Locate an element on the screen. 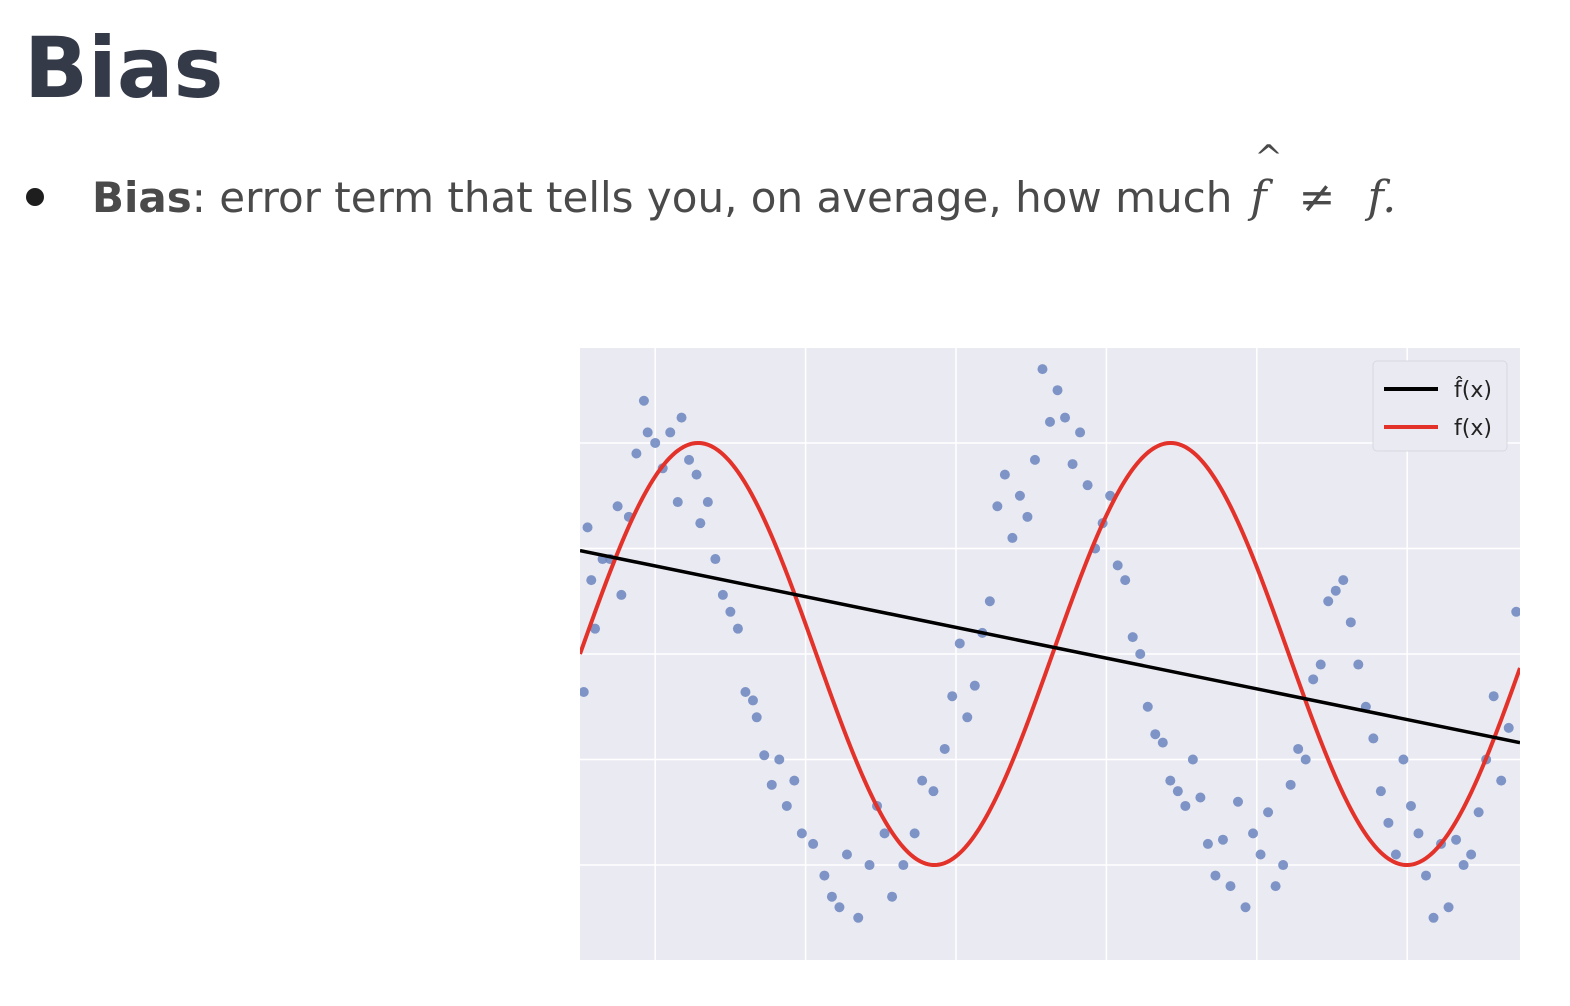 The height and width of the screenshot is (1006, 1570). bullet-term: Bias is located at coordinates (142, 197).